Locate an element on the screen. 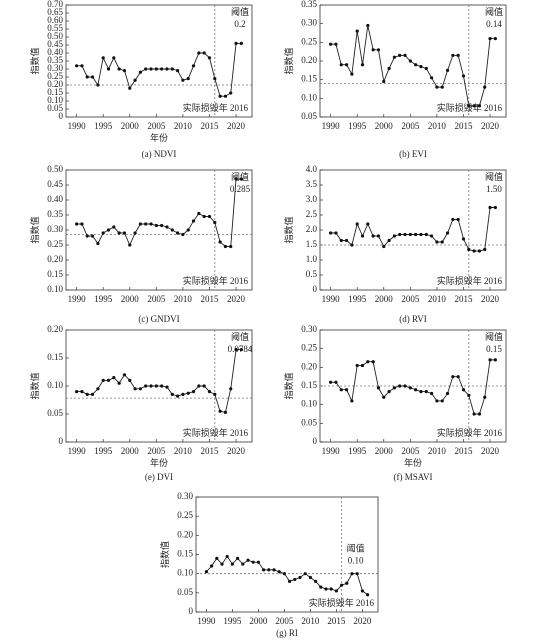 This screenshot has height=642, width=550. caption: (g) RI is located at coordinates (287, 633).